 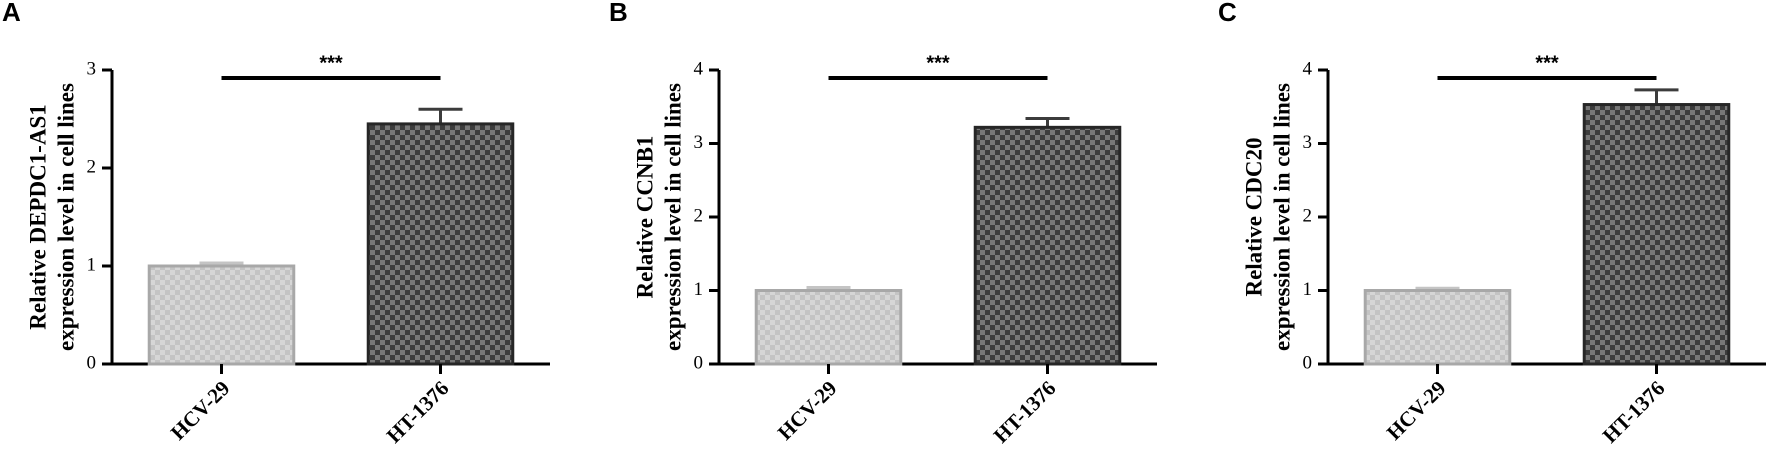 I want to click on panel-label: C, so click(x=1227, y=13).